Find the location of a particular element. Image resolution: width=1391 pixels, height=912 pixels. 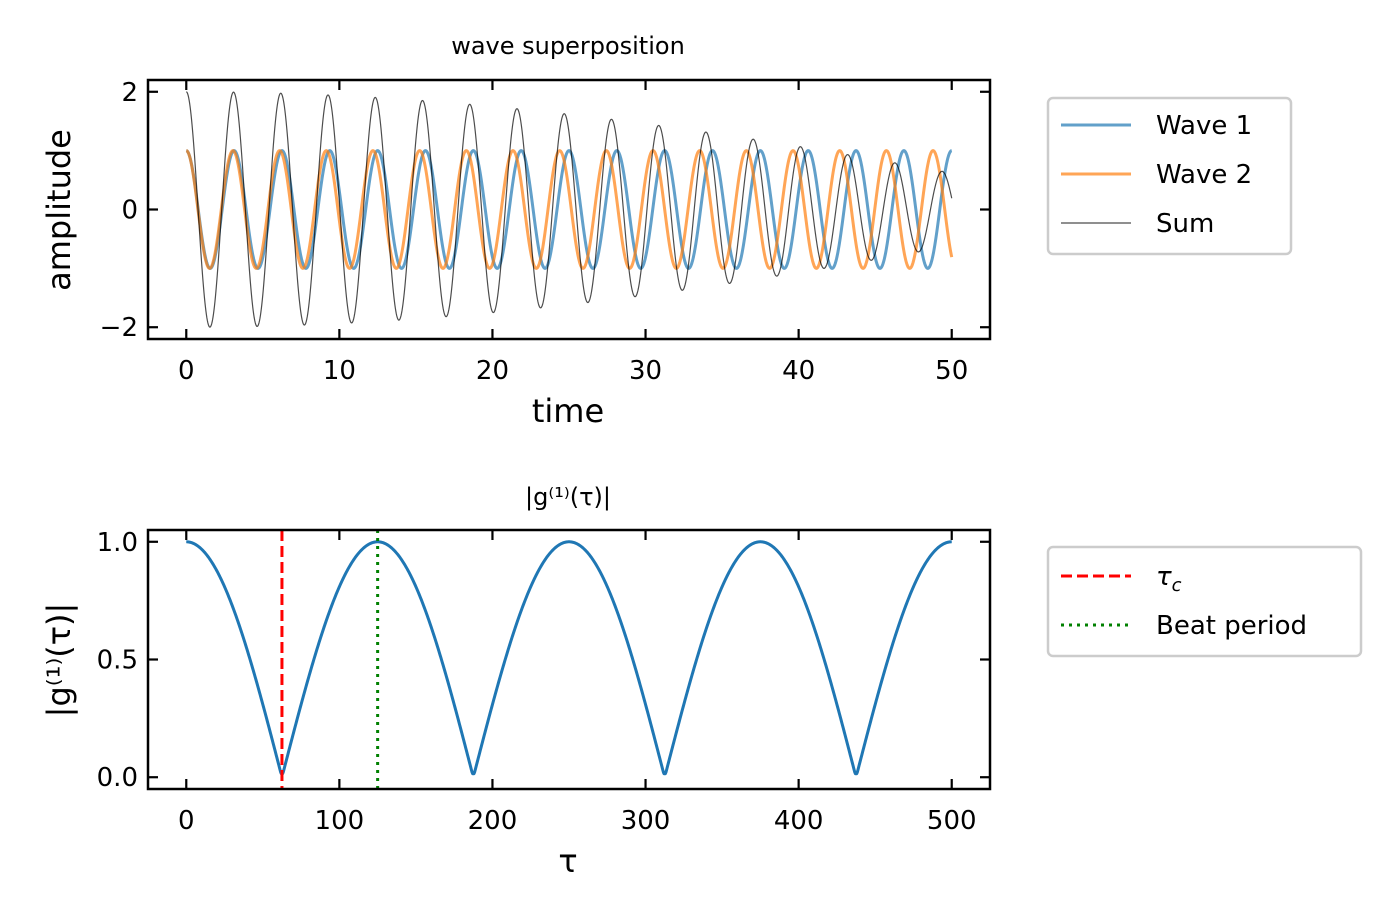

bottom-x-axis-label: τ is located at coordinates (567, 861).